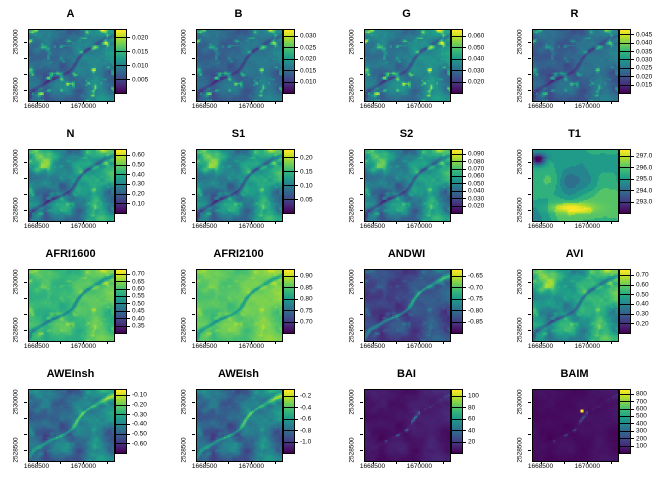 This screenshot has height=480, width=672. What do you see at coordinates (406, 254) in the screenshot?
I see `panel-title: ANDWI` at bounding box center [406, 254].